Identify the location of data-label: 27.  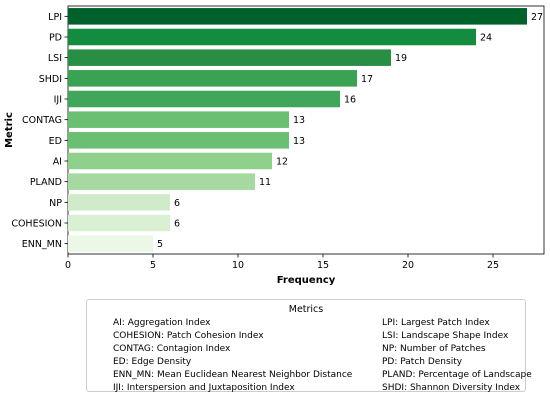
(537, 17).